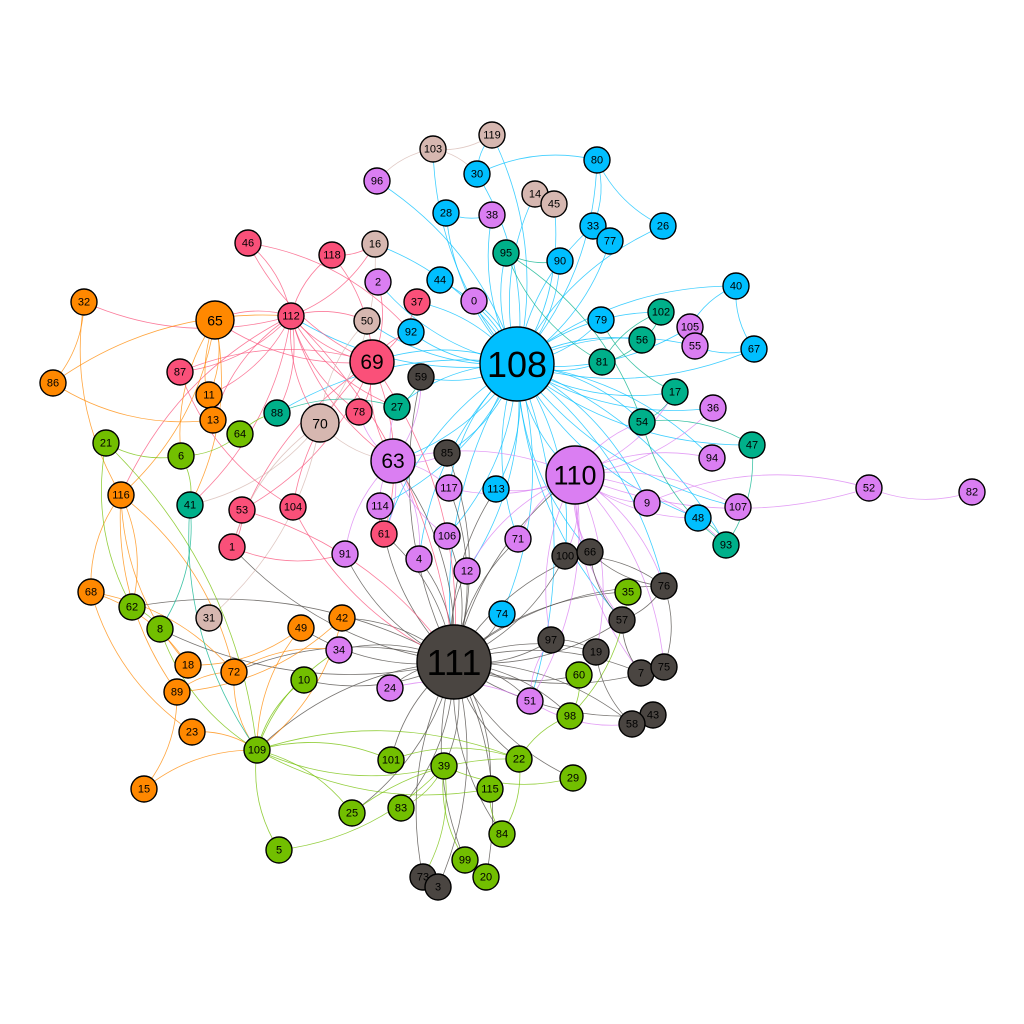  Describe the element at coordinates (502, 834) in the screenshot. I see `graph-node: 84` at that location.